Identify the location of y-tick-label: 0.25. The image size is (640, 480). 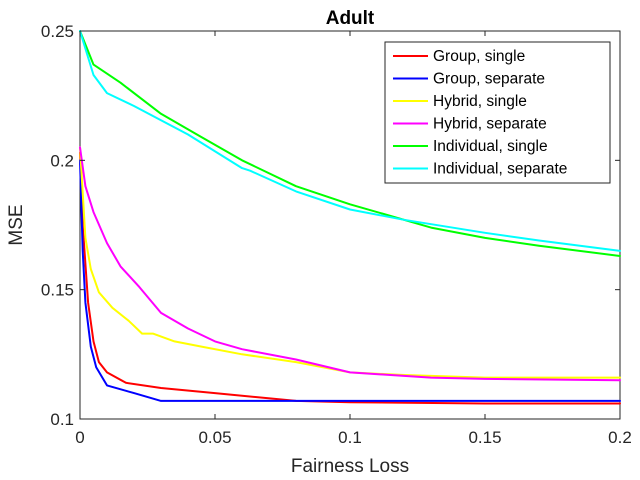
(57, 31).